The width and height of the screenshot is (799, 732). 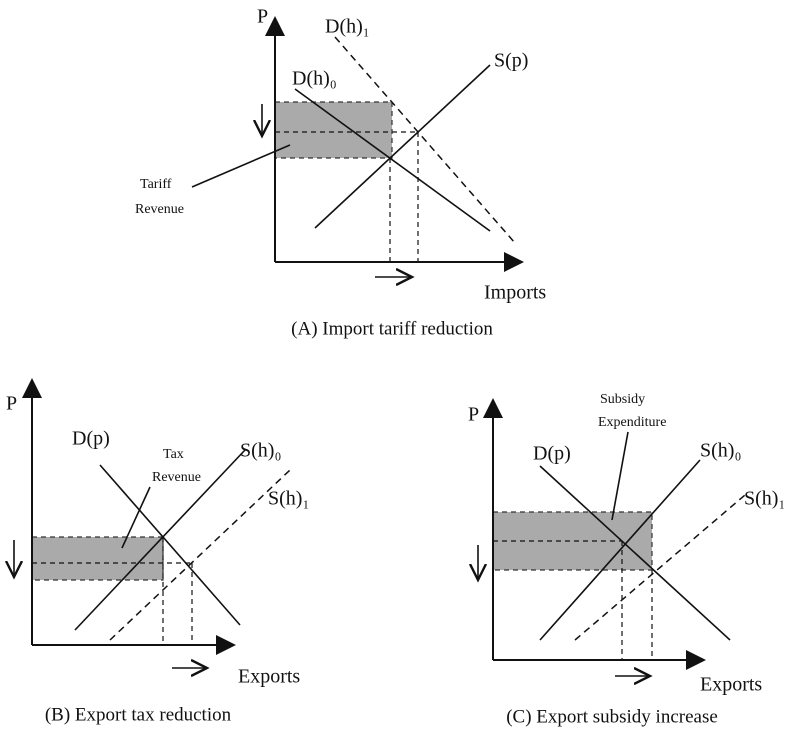 I want to click on curve-label: S(p), so click(x=511, y=61).